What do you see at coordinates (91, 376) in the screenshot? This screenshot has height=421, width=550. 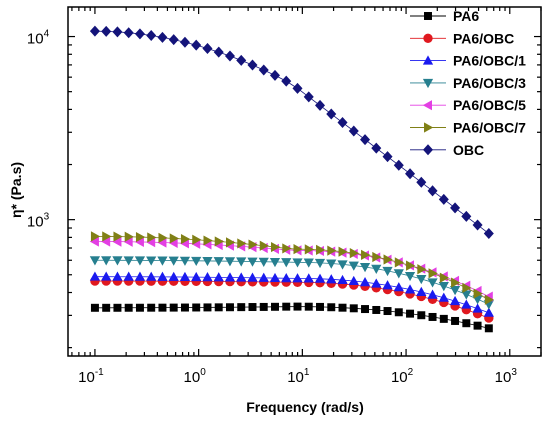 I see `x-tick-label: 10⁻¹` at bounding box center [91, 376].